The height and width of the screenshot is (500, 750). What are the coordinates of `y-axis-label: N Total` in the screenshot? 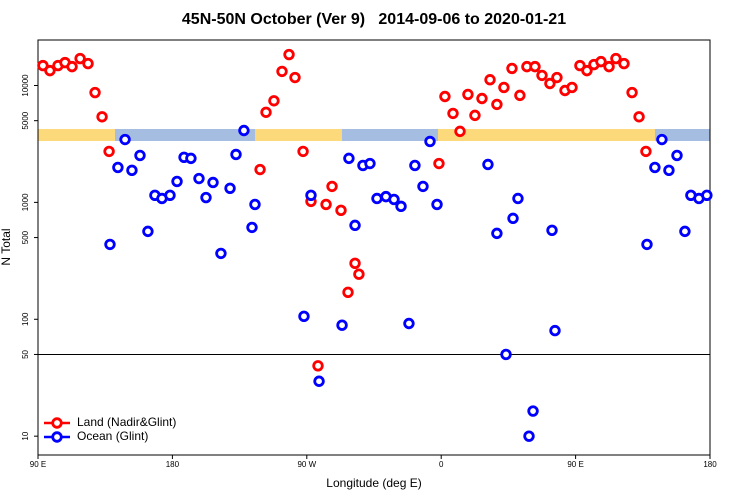 It's located at (6, 246).